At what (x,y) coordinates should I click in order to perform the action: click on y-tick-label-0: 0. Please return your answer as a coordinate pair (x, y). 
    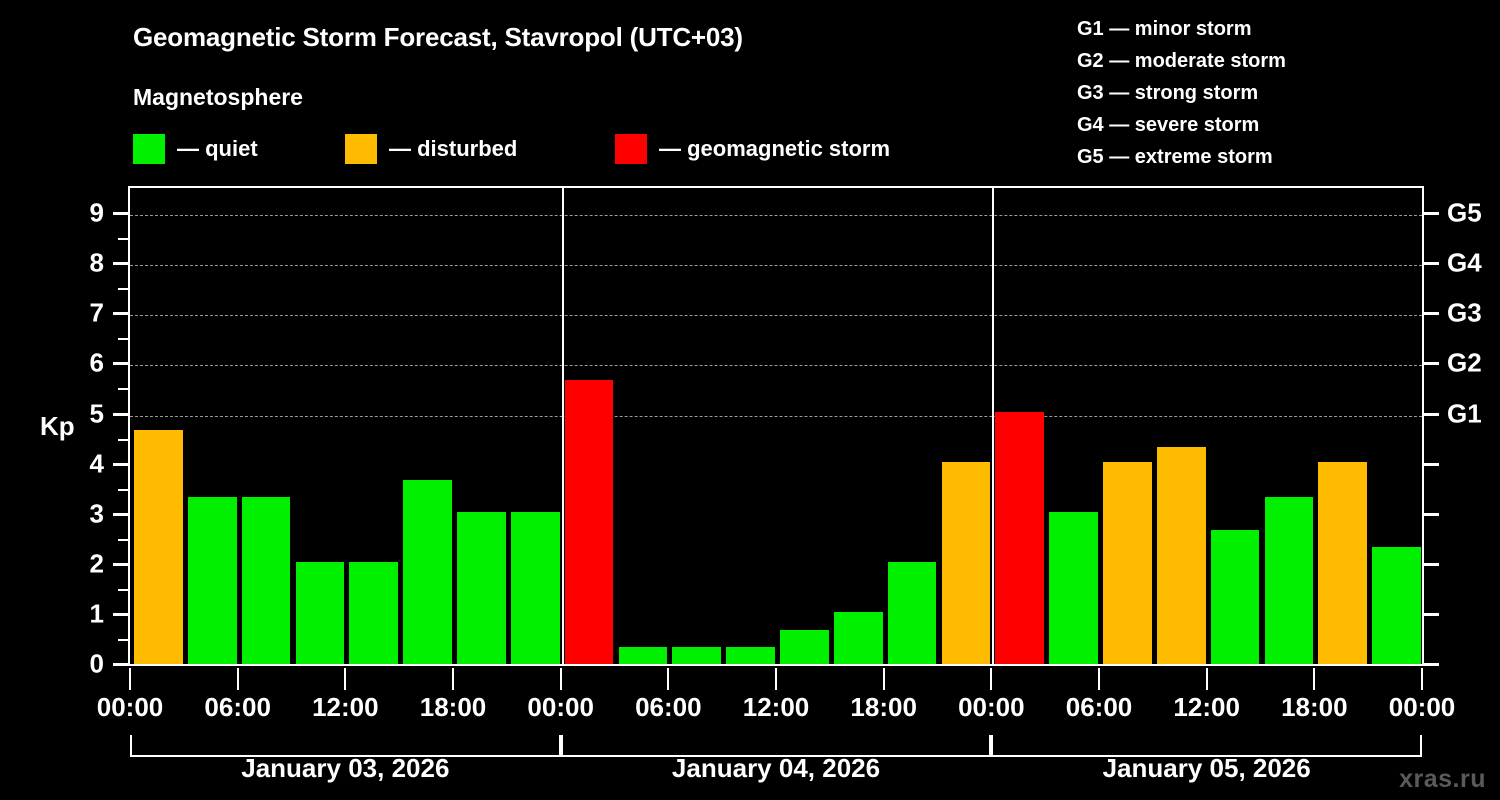
    Looking at the image, I should click on (96, 663).